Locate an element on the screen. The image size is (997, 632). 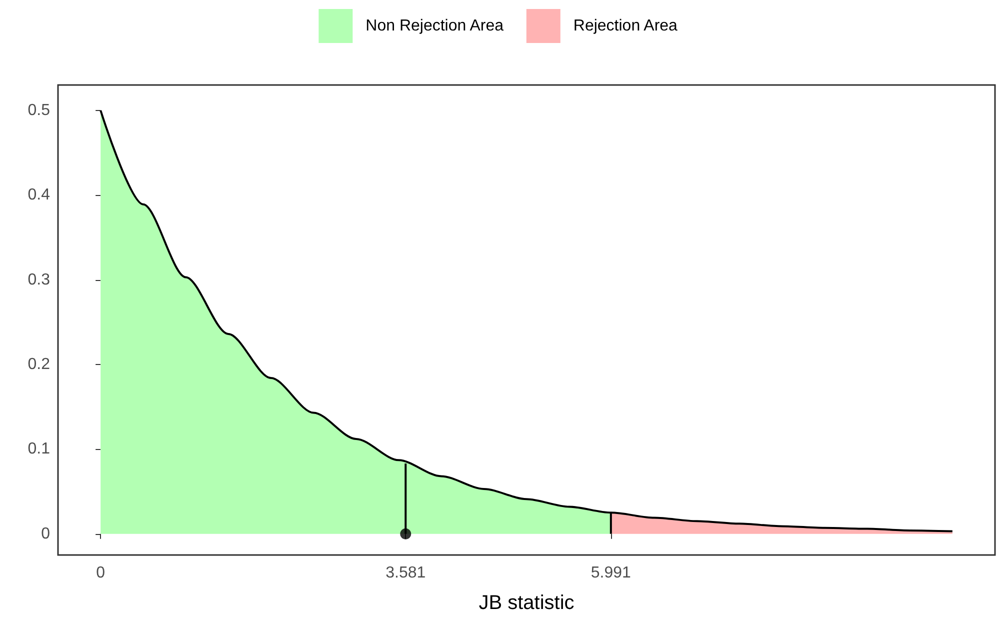
y-tick-label: 0.5 is located at coordinates (39, 110).